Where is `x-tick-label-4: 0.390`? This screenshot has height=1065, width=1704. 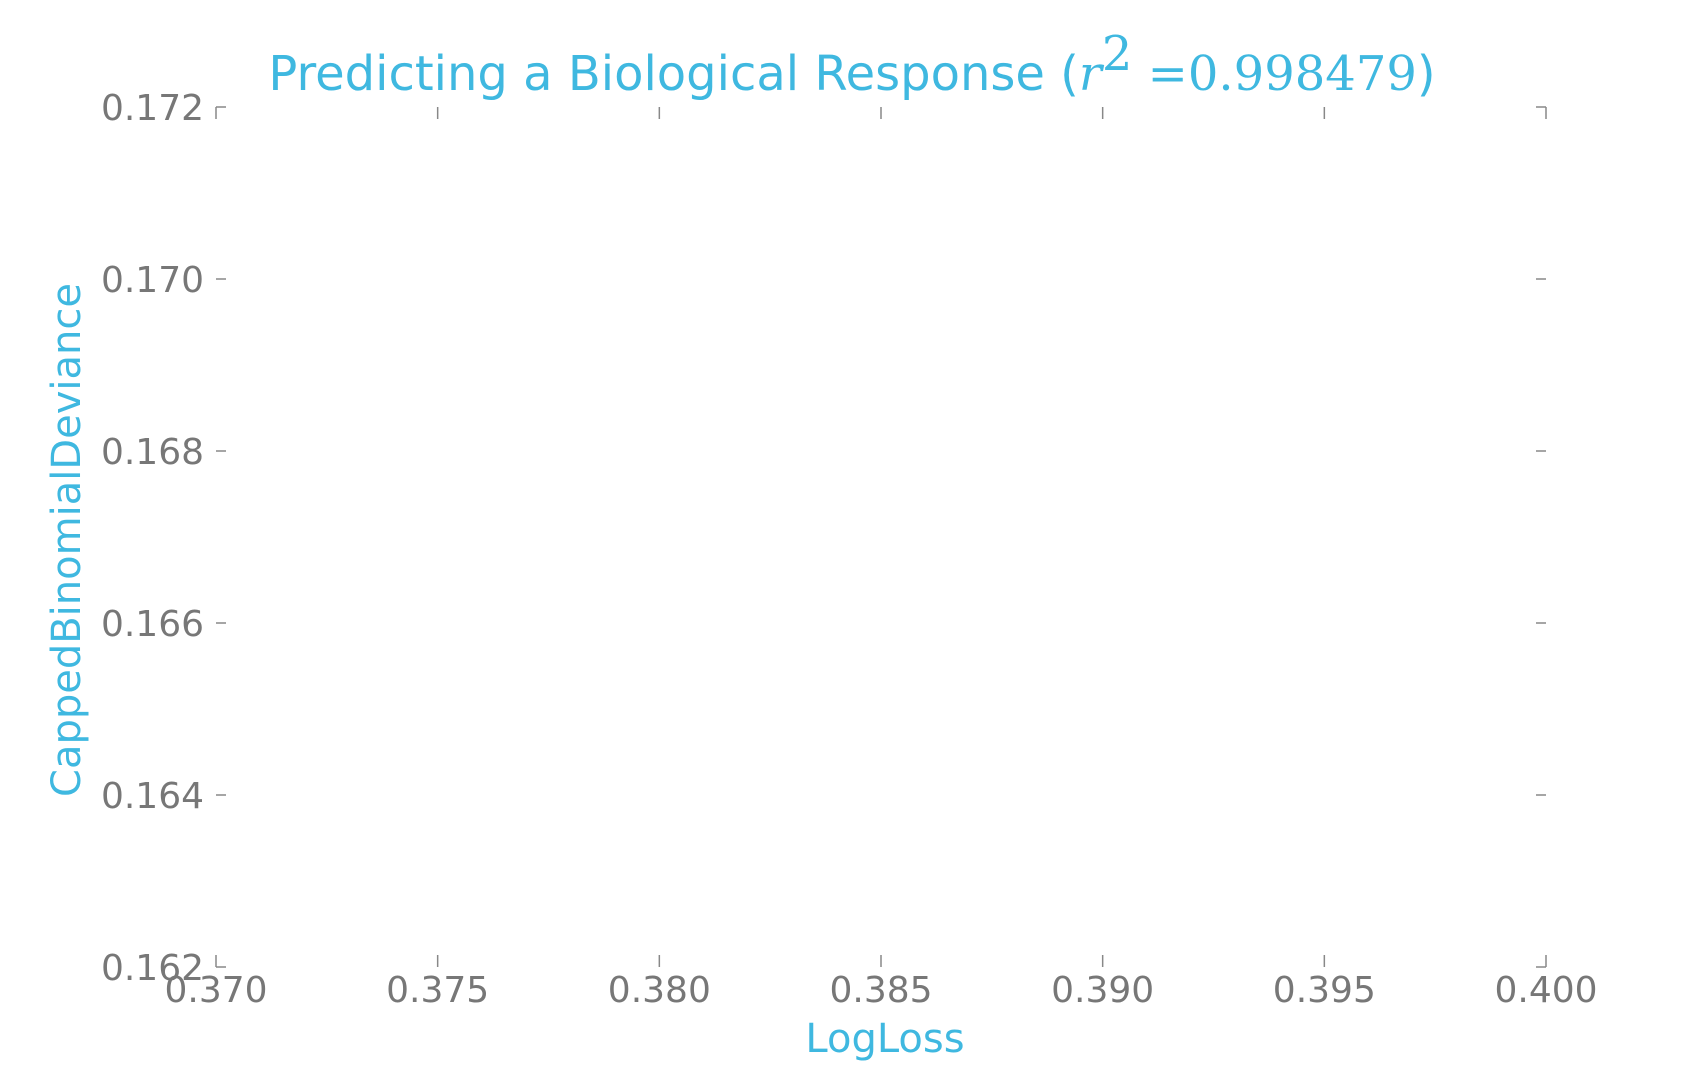
x-tick-label-4: 0.390 is located at coordinates (1102, 990).